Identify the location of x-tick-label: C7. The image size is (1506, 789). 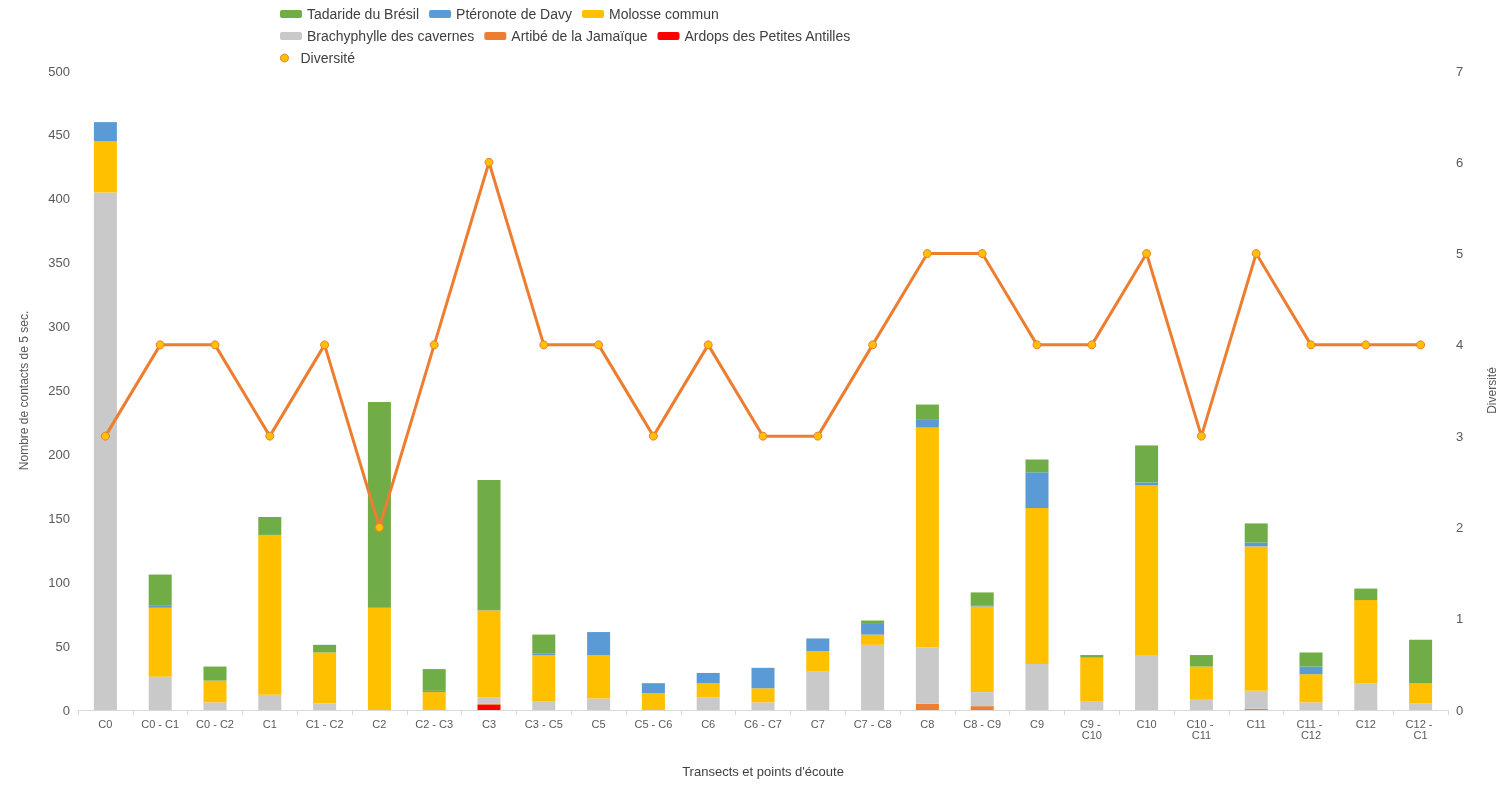
(817, 723).